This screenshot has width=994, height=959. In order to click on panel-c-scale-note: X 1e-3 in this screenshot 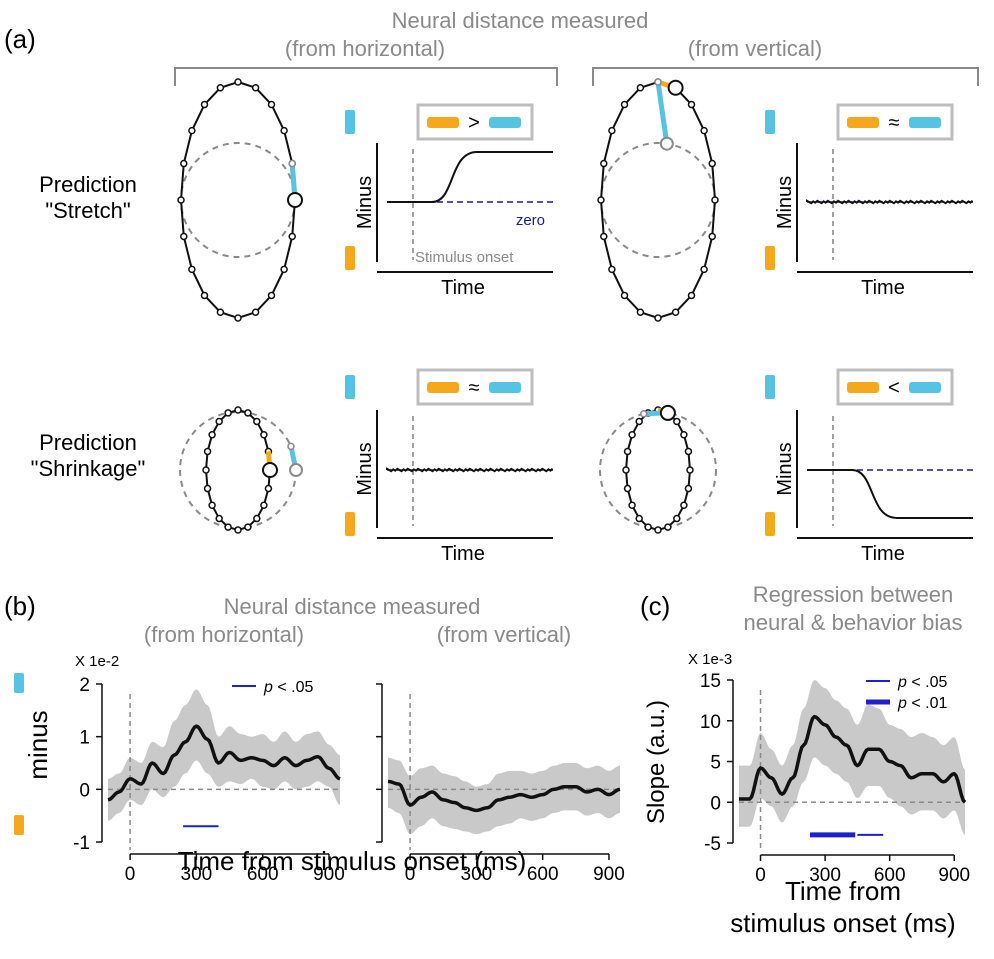, I will do `click(710, 659)`.